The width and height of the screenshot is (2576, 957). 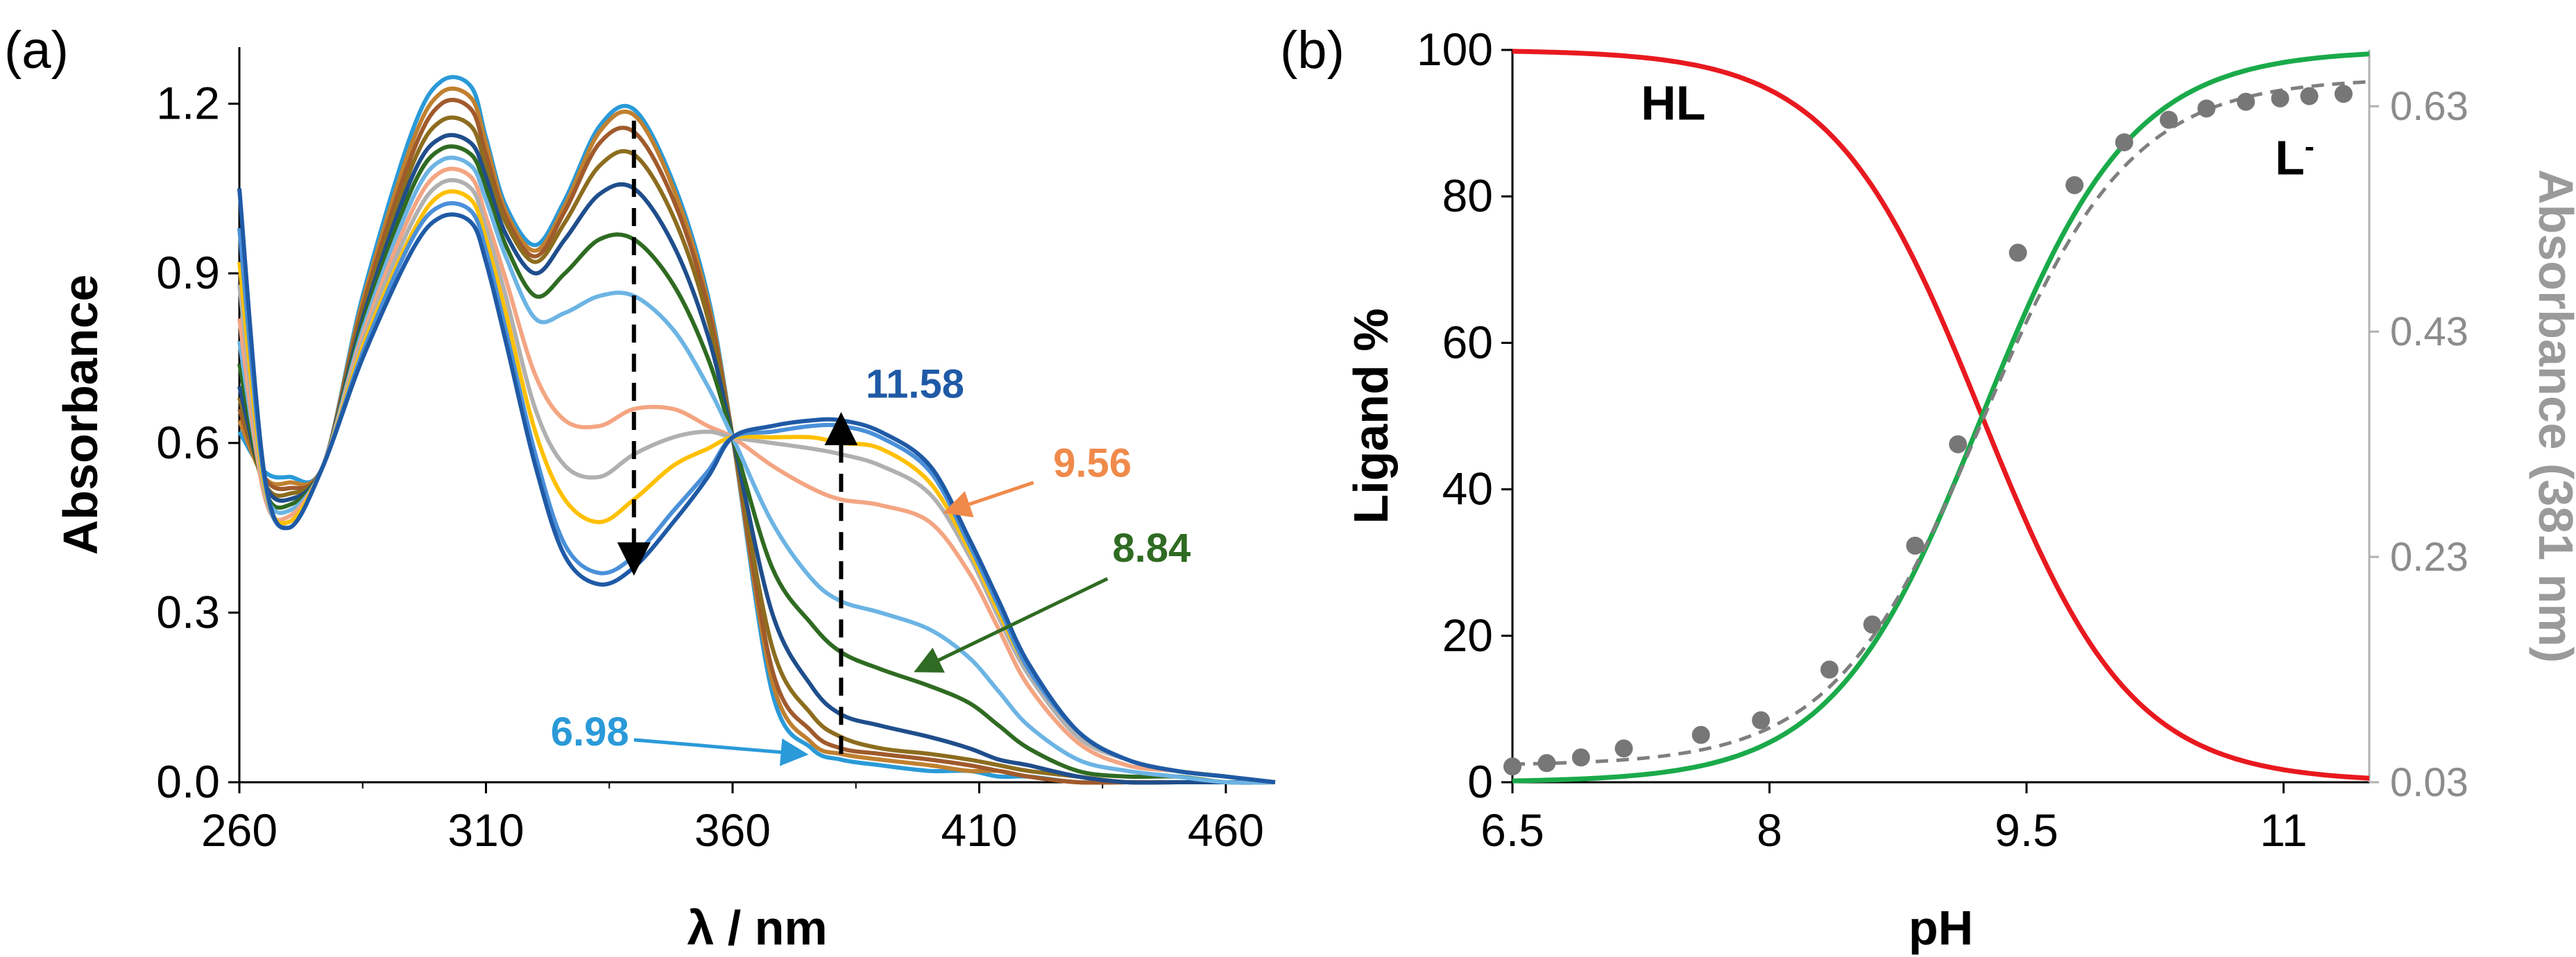 I want to click on panel-a-ylabel: Absorbance, so click(x=80, y=415).